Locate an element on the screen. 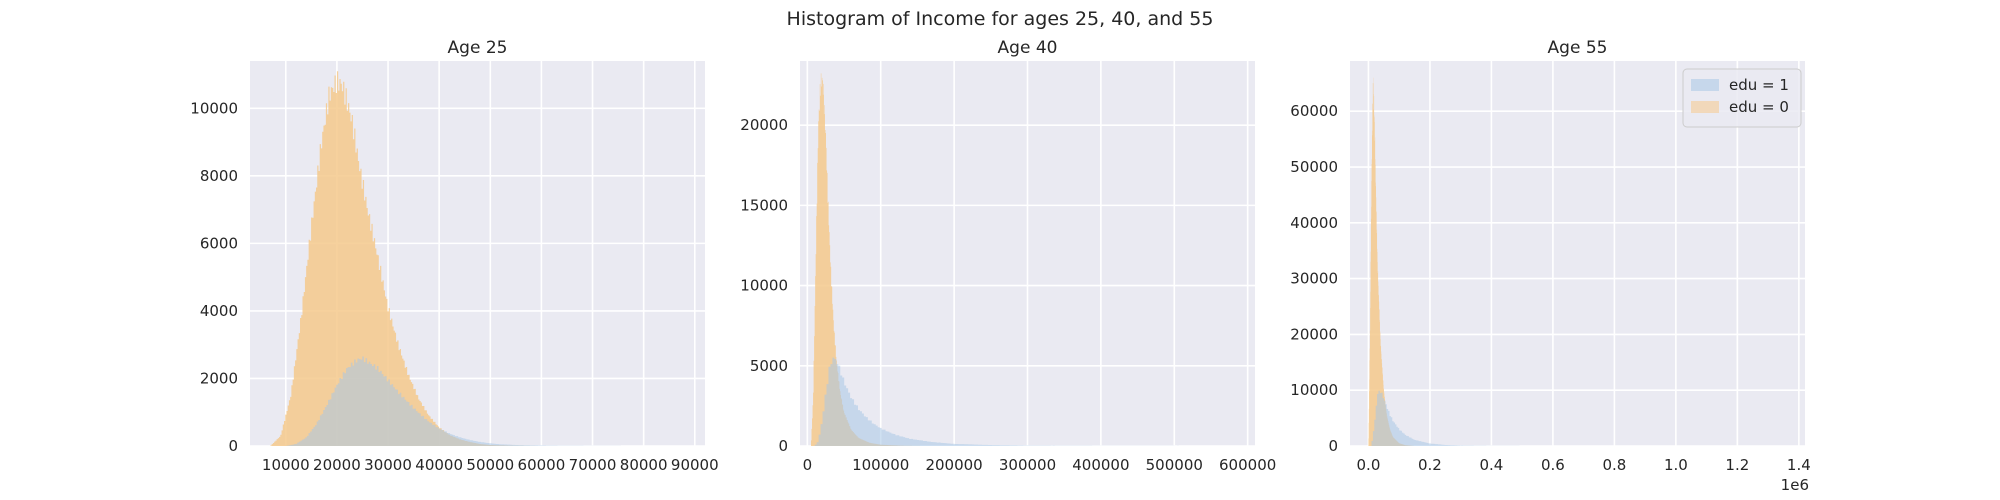  x-tick-label: 0.6 is located at coordinates (1553, 465).